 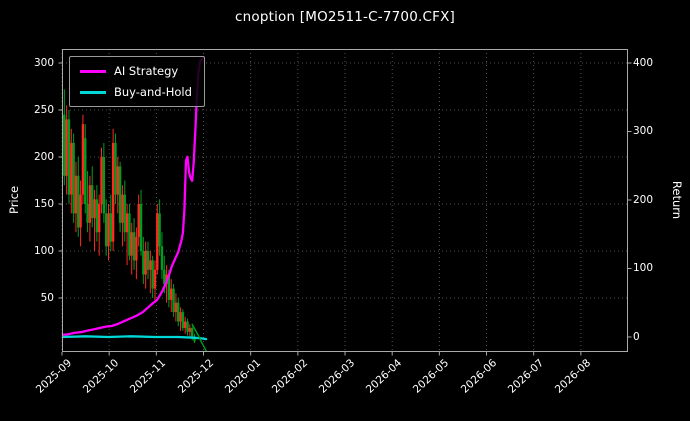 I want to click on return-tick-label: 0, so click(x=636, y=336).